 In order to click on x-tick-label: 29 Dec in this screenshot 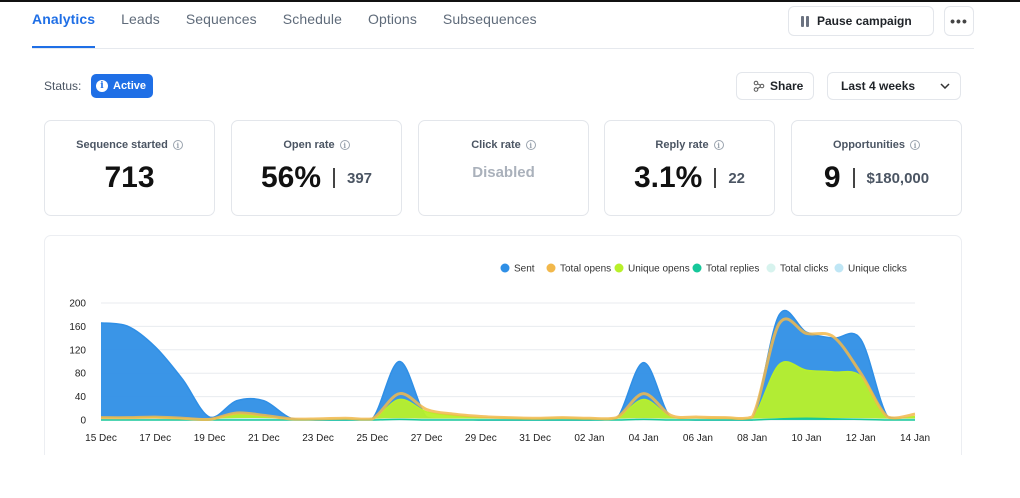, I will do `click(481, 438)`.